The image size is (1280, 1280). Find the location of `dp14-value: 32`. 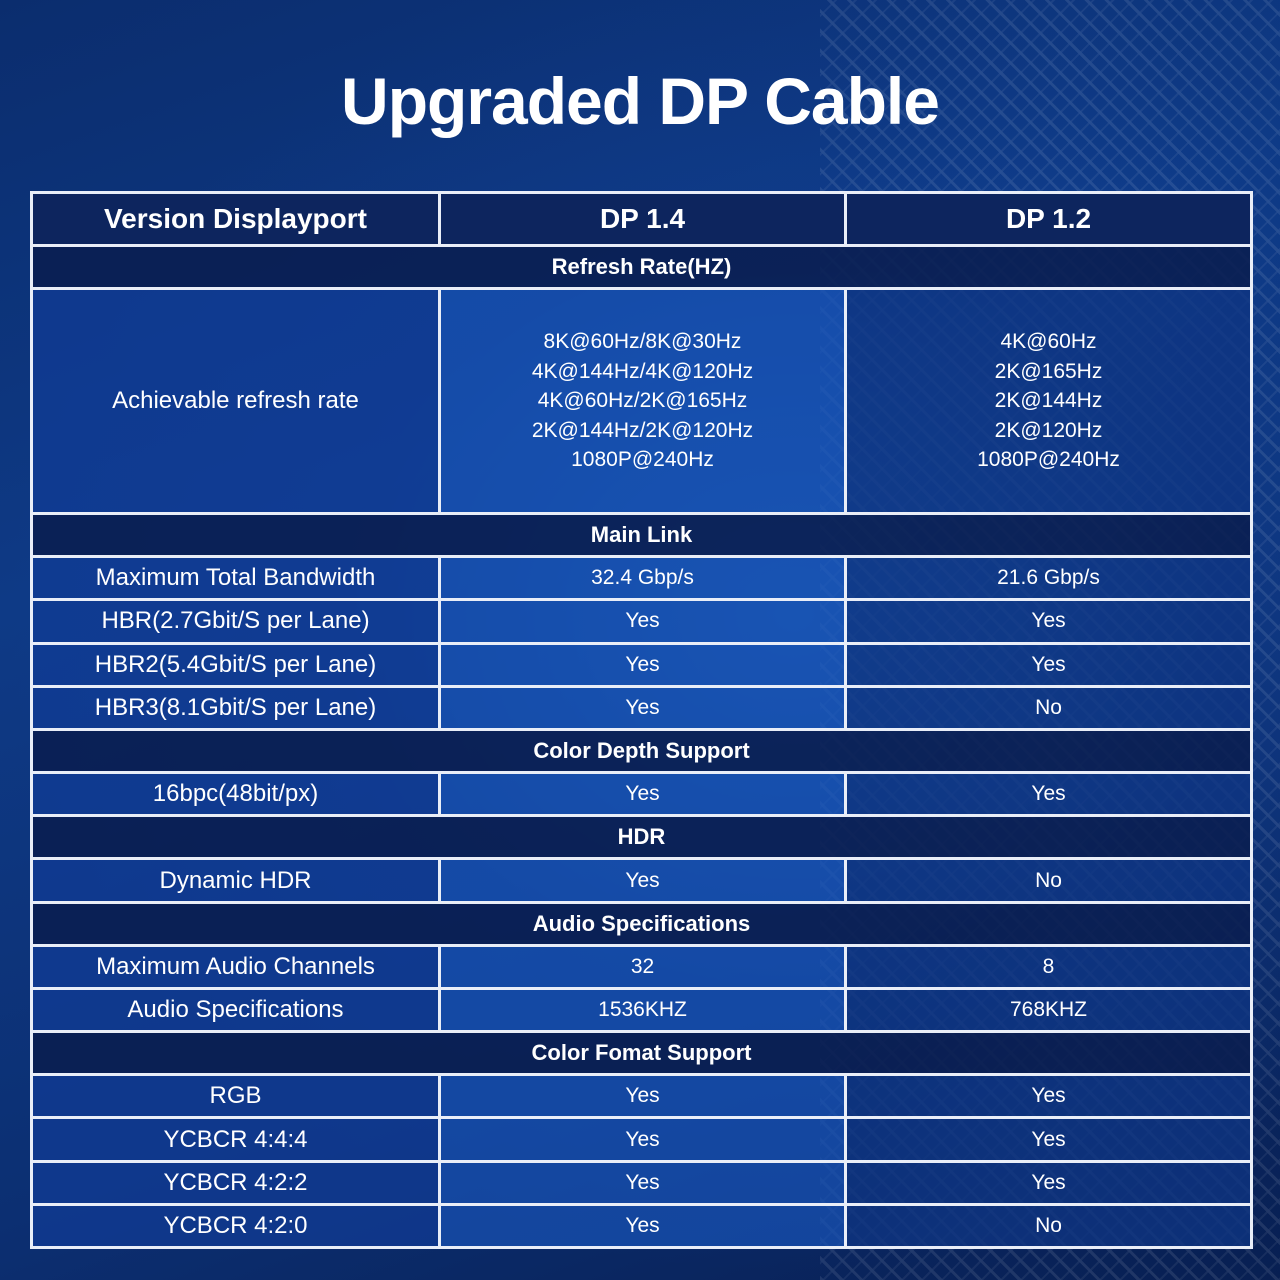

dp14-value: 32 is located at coordinates (642, 966).